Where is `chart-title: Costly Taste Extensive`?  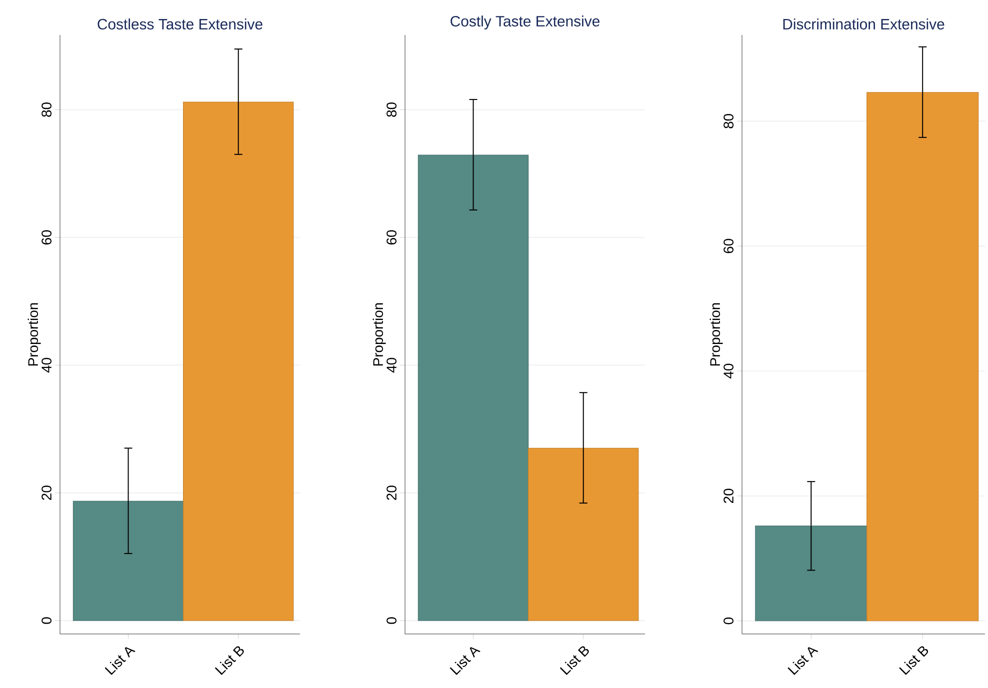 chart-title: Costly Taste Extensive is located at coordinates (525, 23).